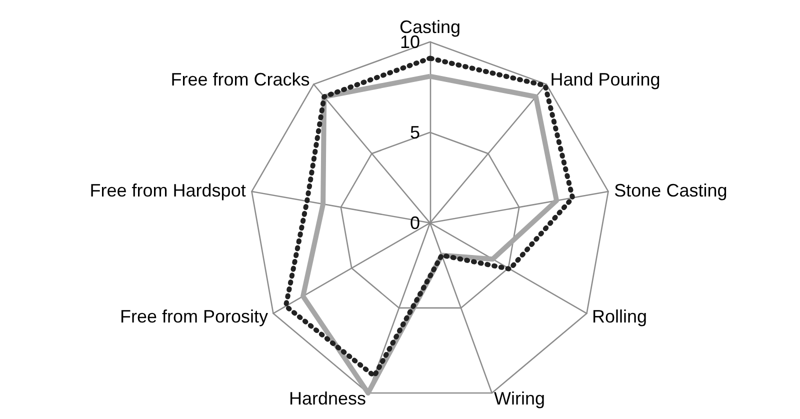 The width and height of the screenshot is (800, 419). Describe the element at coordinates (519, 398) in the screenshot. I see `spoke-label: Wiring` at that location.